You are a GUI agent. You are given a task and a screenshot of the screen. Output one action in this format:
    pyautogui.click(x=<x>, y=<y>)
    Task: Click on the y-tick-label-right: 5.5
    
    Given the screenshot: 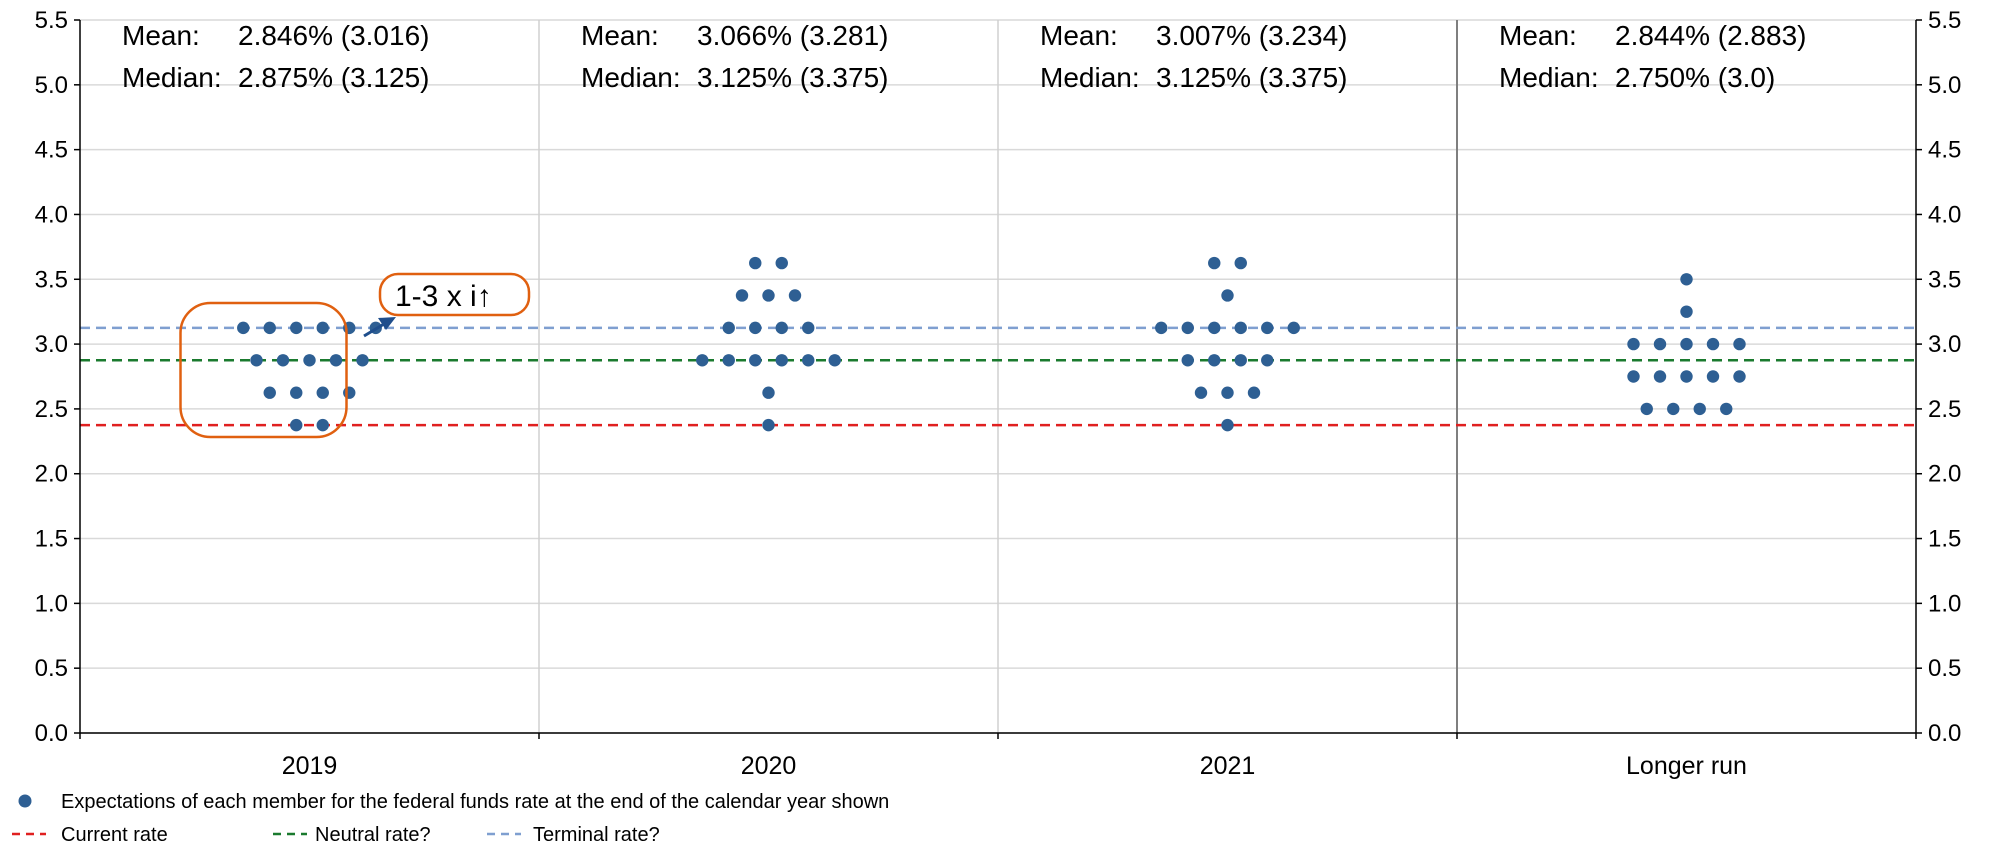 What is the action you would take?
    pyautogui.click(x=1944, y=20)
    